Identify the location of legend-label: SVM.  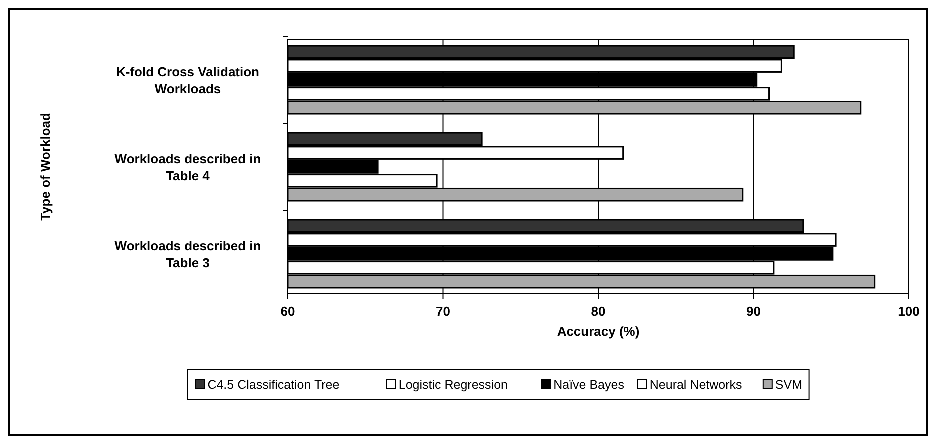
(788, 385).